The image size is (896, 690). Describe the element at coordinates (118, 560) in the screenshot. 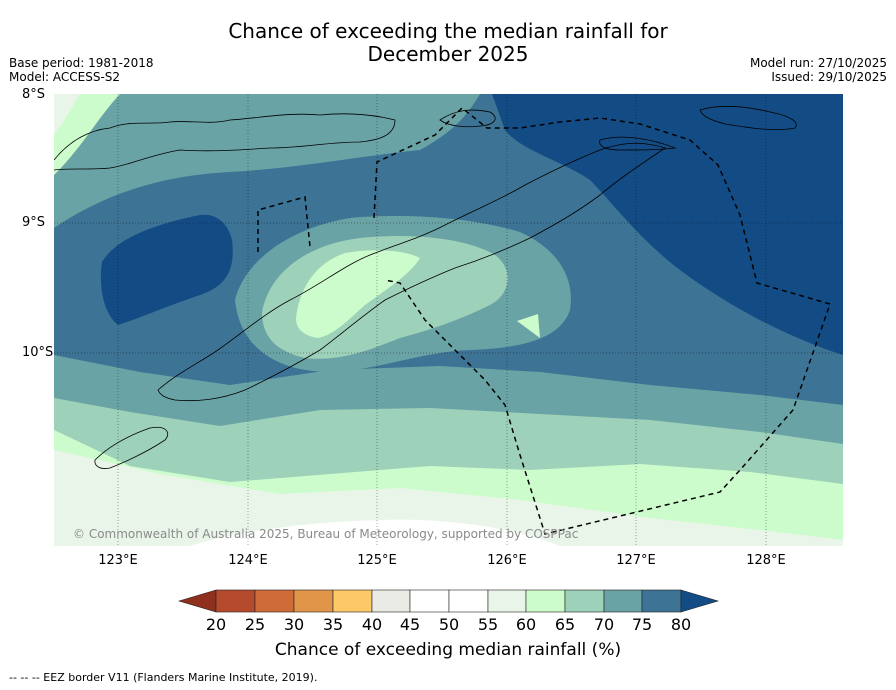

I see `lon-label-123e: 123°E` at that location.